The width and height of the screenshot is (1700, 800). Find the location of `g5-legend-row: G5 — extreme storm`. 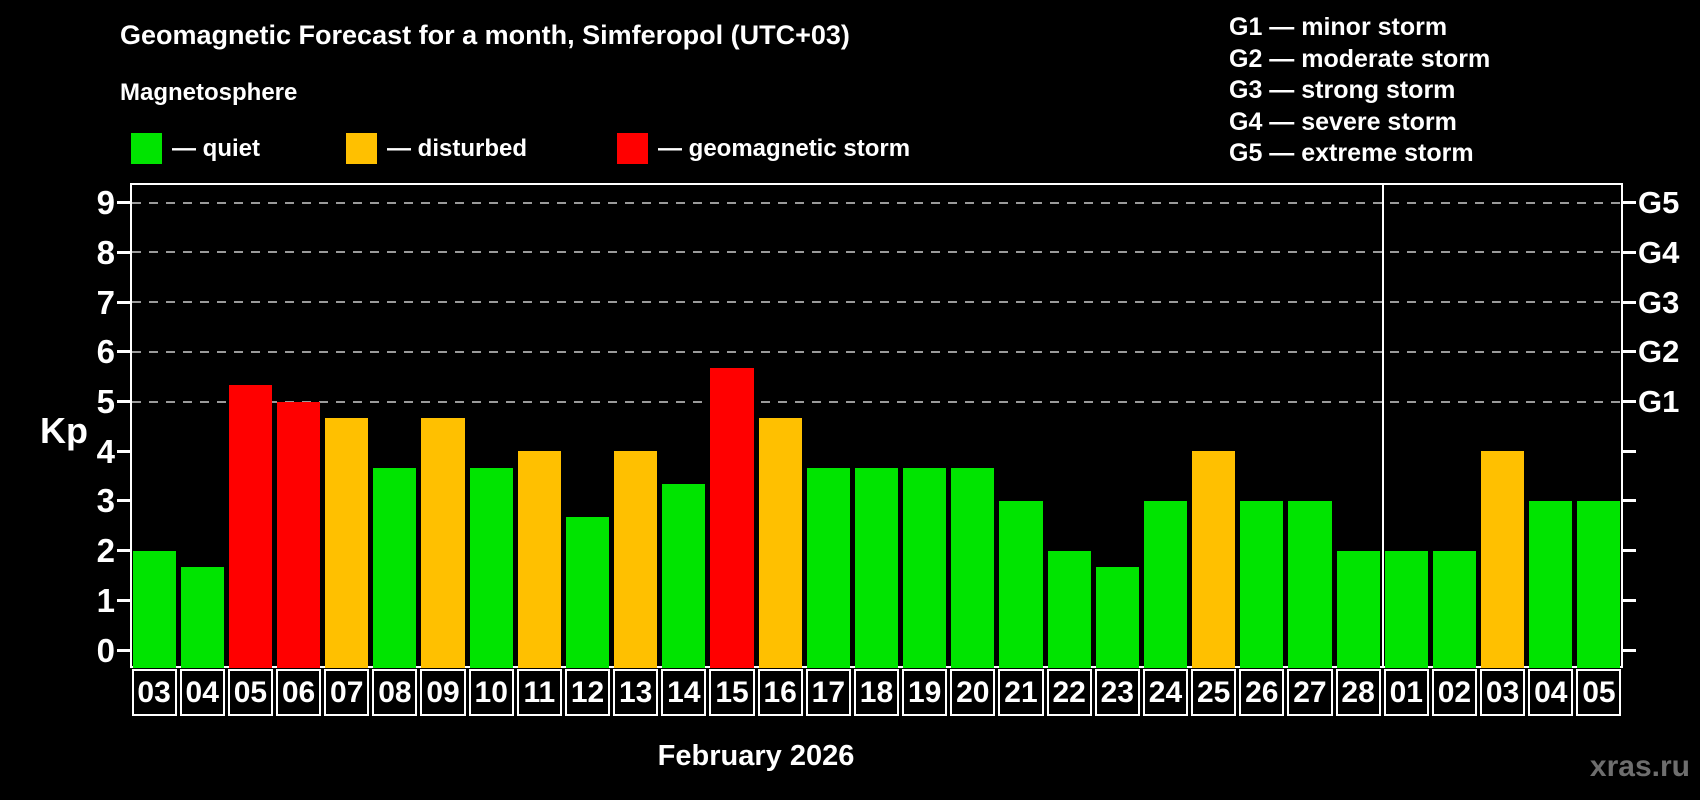

g5-legend-row: G5 — extreme storm is located at coordinates (1351, 153).